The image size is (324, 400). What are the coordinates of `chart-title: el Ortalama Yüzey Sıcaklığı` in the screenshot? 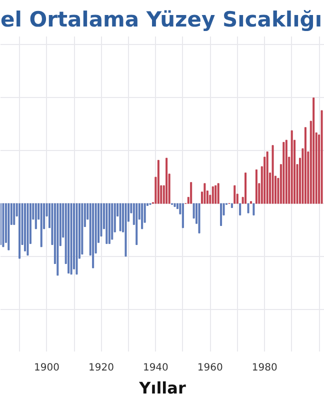 It's located at (161, 20).